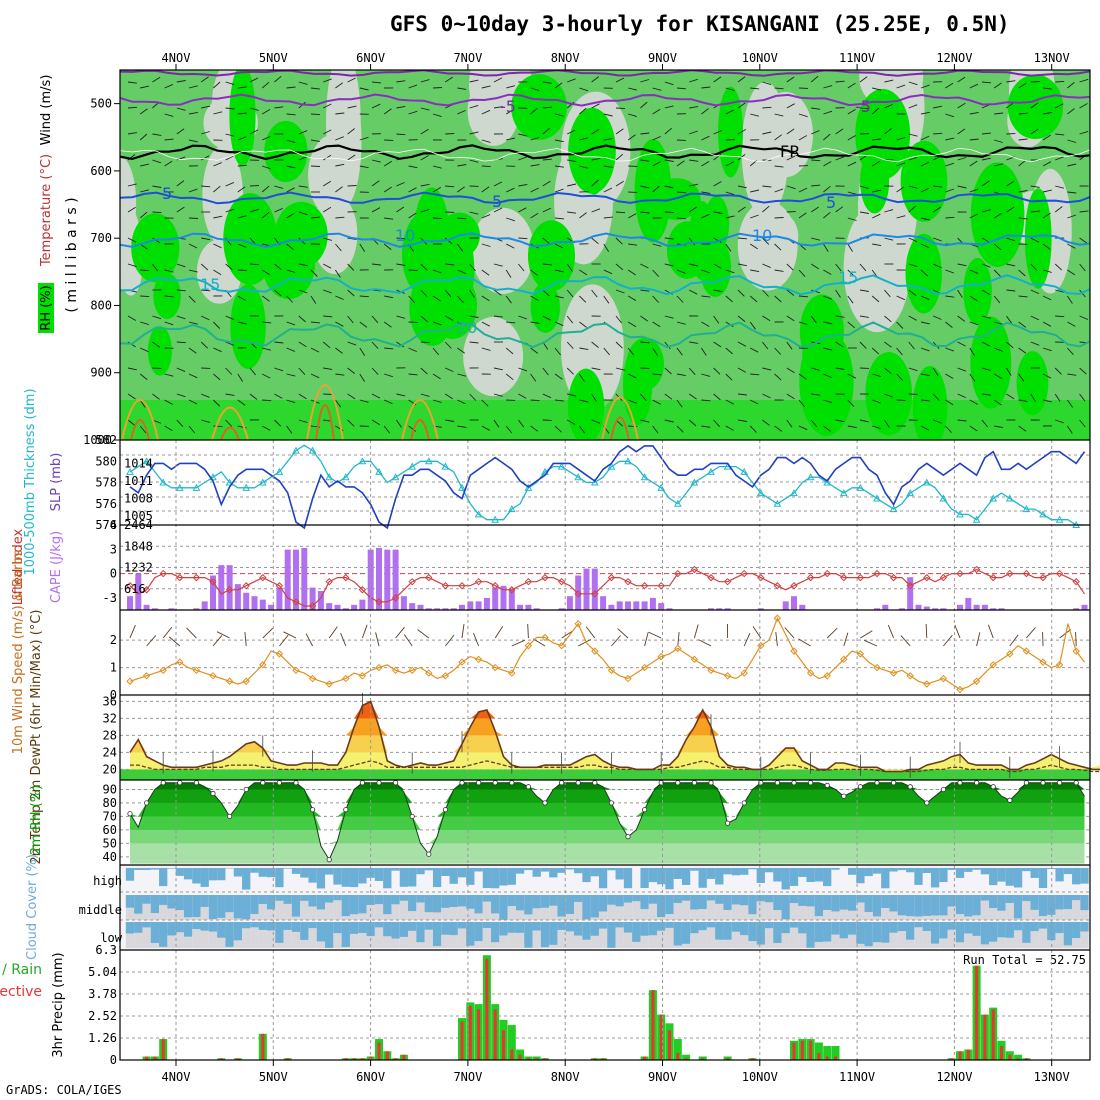  What do you see at coordinates (36, 820) in the screenshot?
I see `panel-ylabel: 2m RH (%)` at bounding box center [36, 820].